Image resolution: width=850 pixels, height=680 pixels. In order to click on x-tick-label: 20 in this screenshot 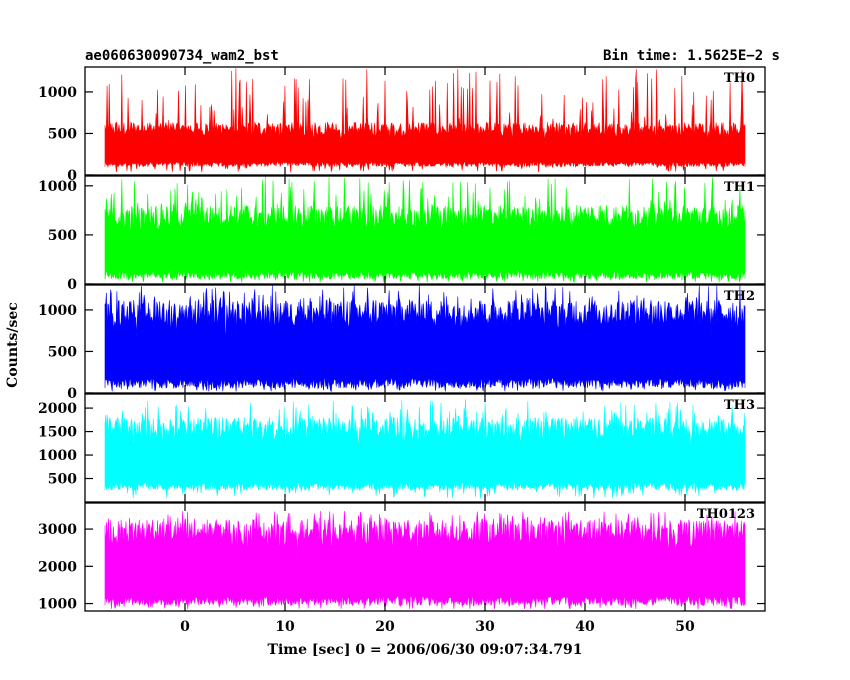, I will do `click(385, 627)`.